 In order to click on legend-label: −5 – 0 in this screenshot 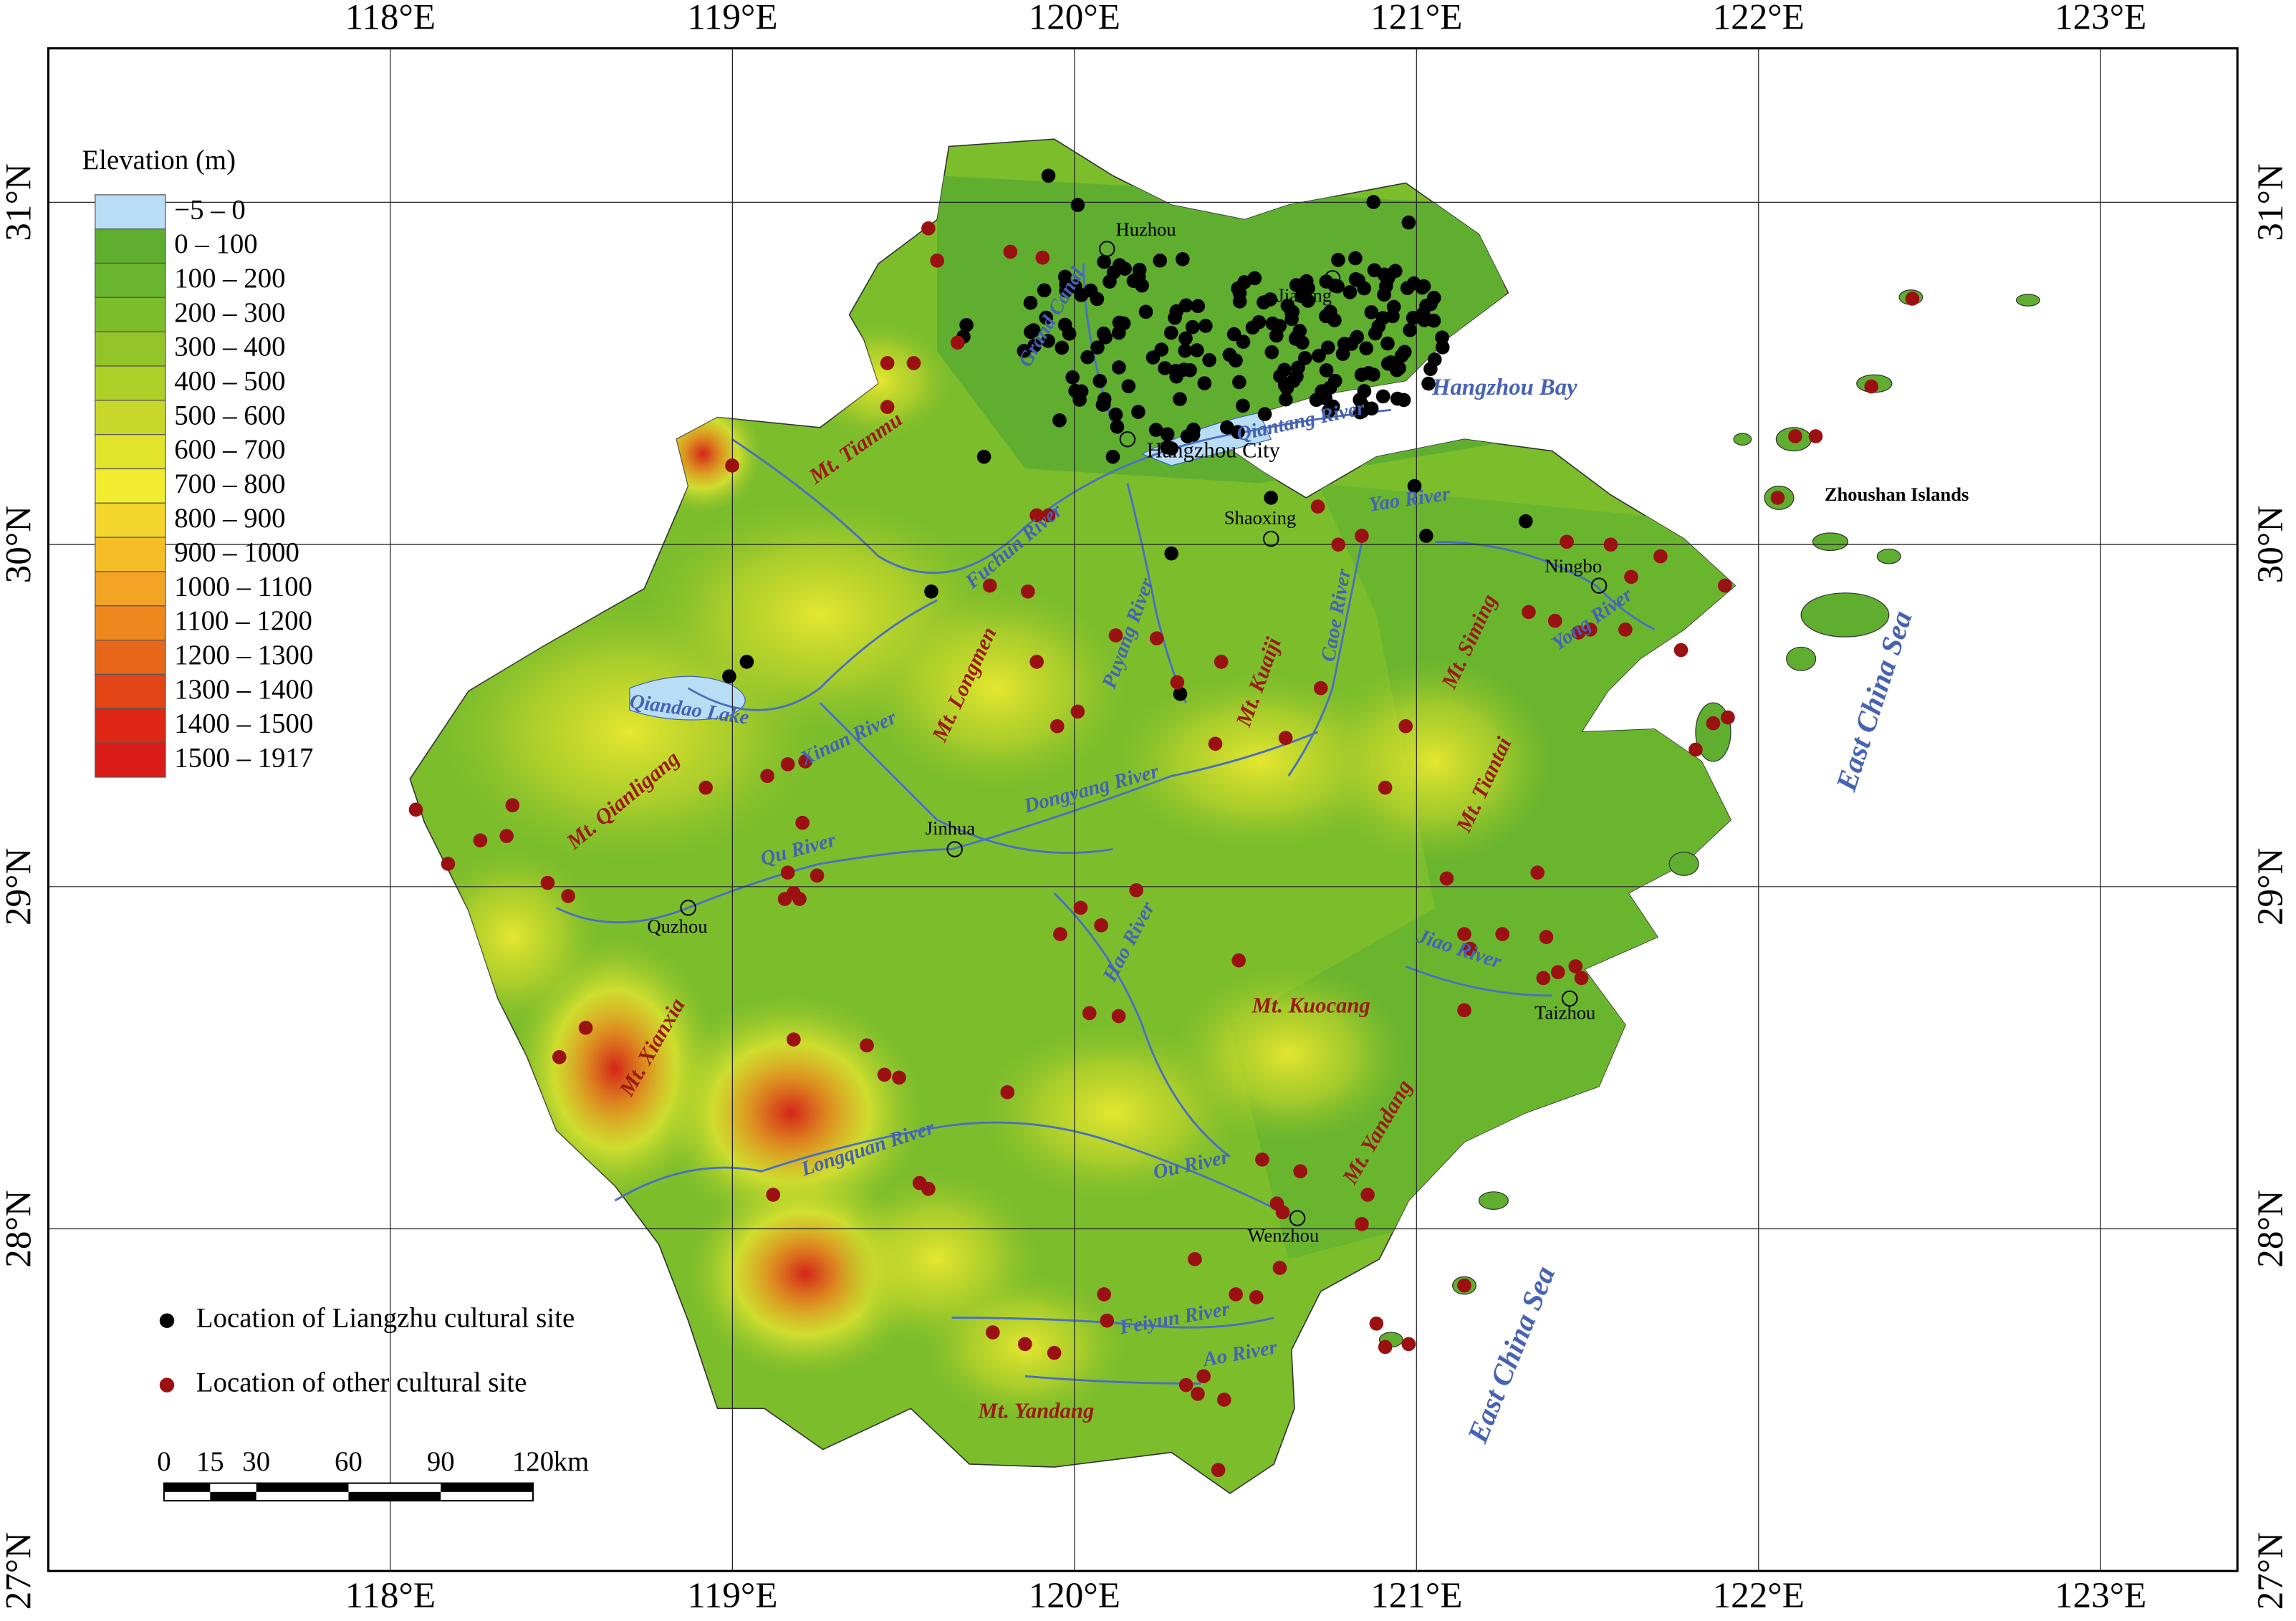, I will do `click(210, 209)`.